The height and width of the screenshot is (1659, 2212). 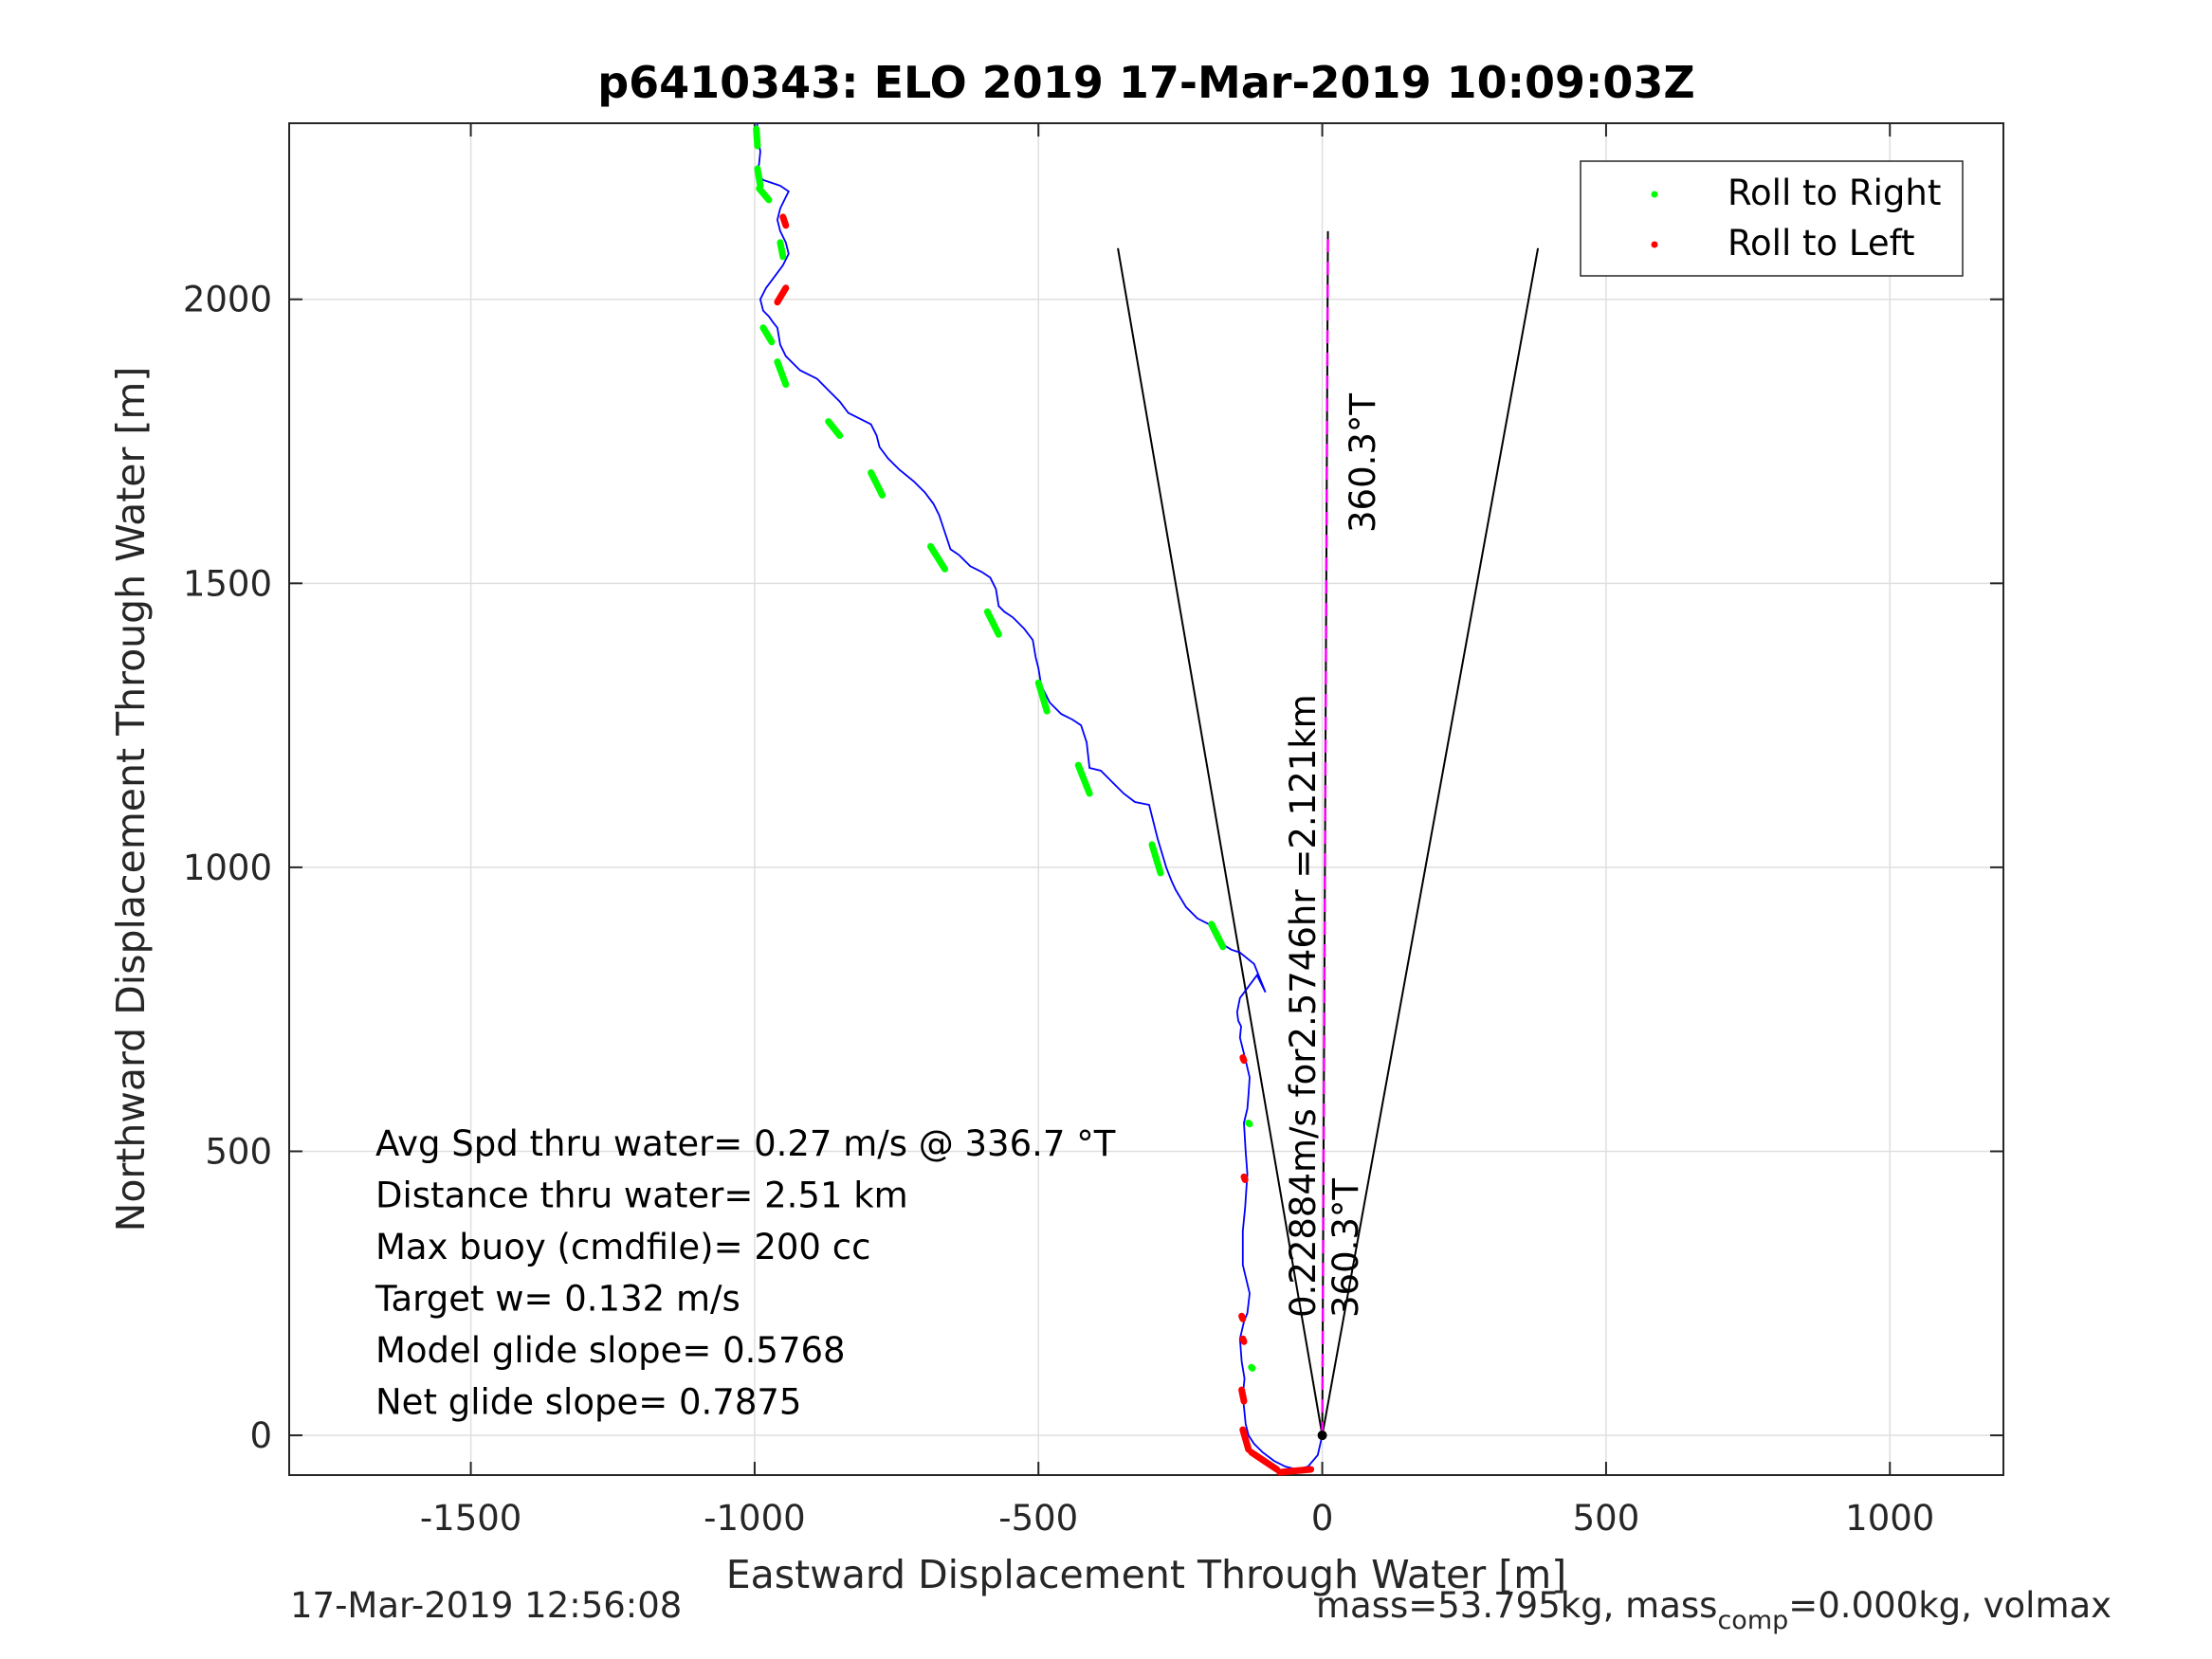 What do you see at coordinates (1146, 1574) in the screenshot?
I see `x-axis-label: Eastward Displacement Through Water [m]` at bounding box center [1146, 1574].